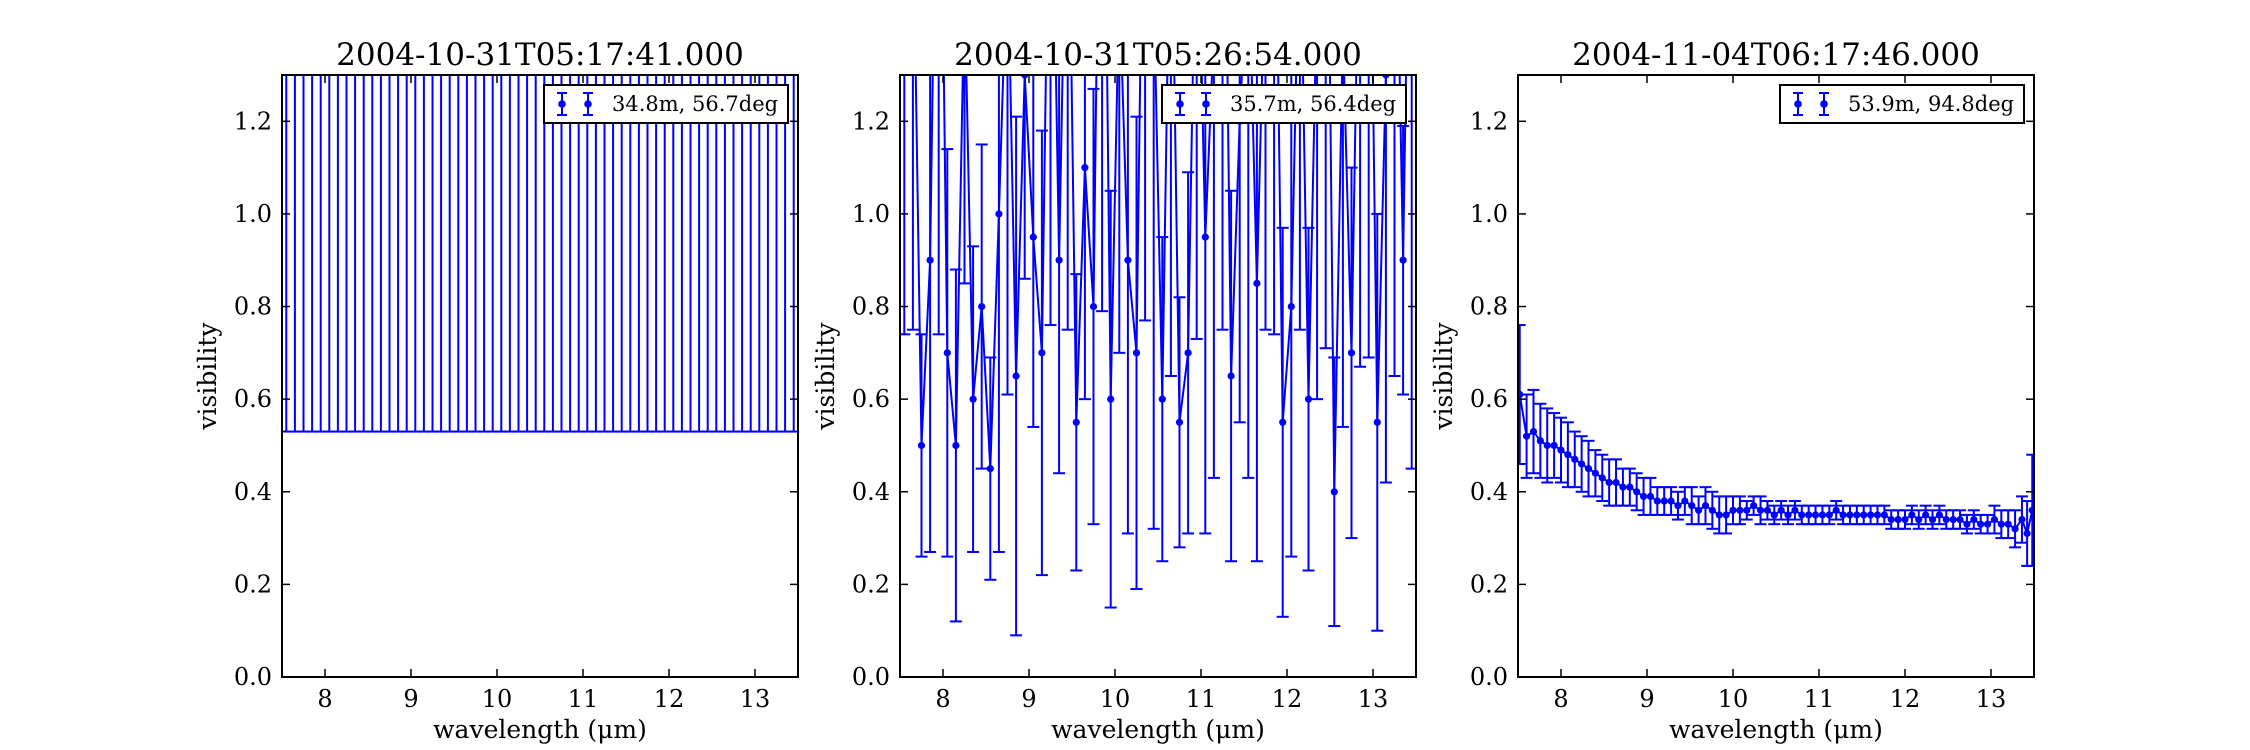 This screenshot has height=750, width=2250. Describe the element at coordinates (1158, 55) in the screenshot. I see `panel-title: 2004-10-31T05:26:54.000` at that location.